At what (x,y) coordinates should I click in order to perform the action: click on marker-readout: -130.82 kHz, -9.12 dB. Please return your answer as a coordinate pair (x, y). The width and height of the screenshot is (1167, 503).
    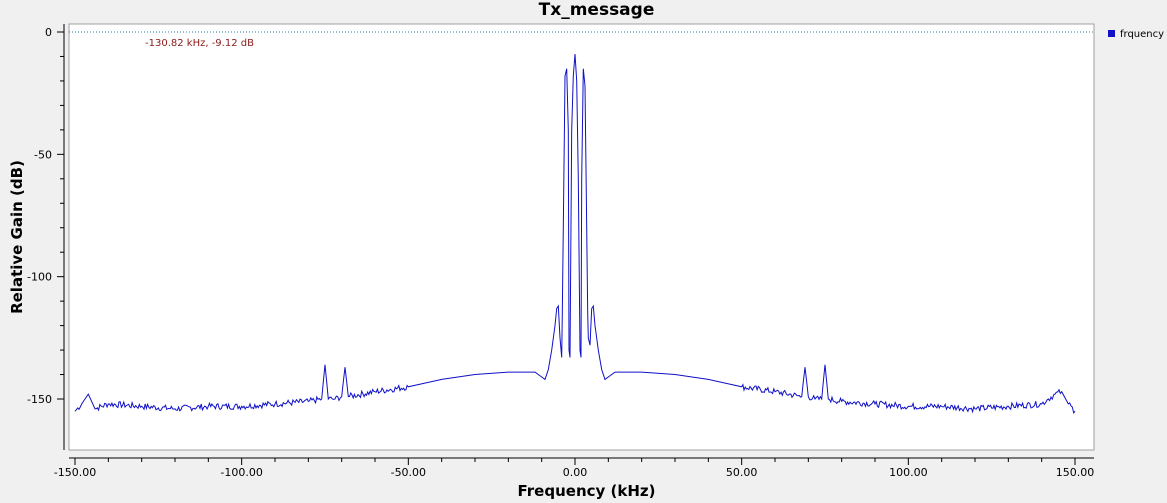
    Looking at the image, I should click on (199, 43).